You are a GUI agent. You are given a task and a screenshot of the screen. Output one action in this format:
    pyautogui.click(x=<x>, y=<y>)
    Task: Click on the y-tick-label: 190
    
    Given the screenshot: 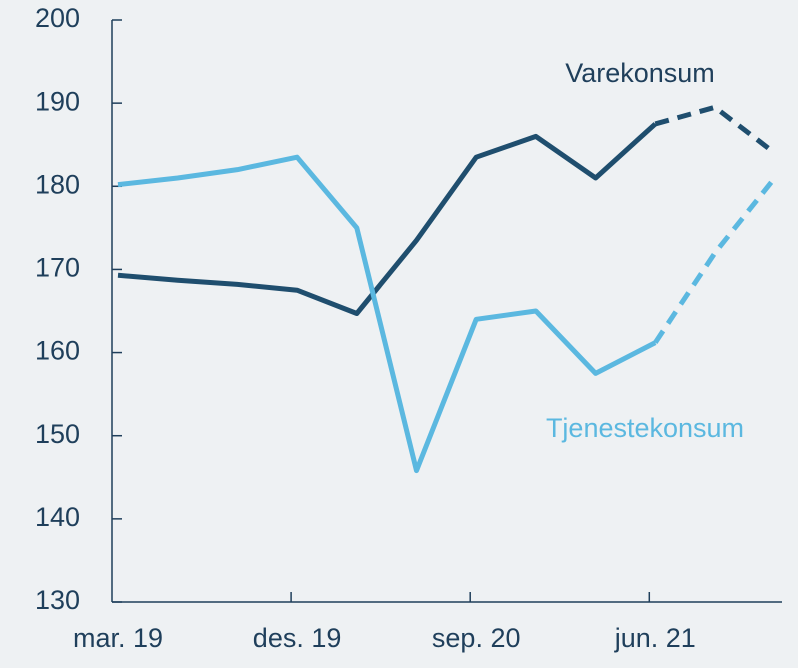 What is the action you would take?
    pyautogui.click(x=57, y=101)
    